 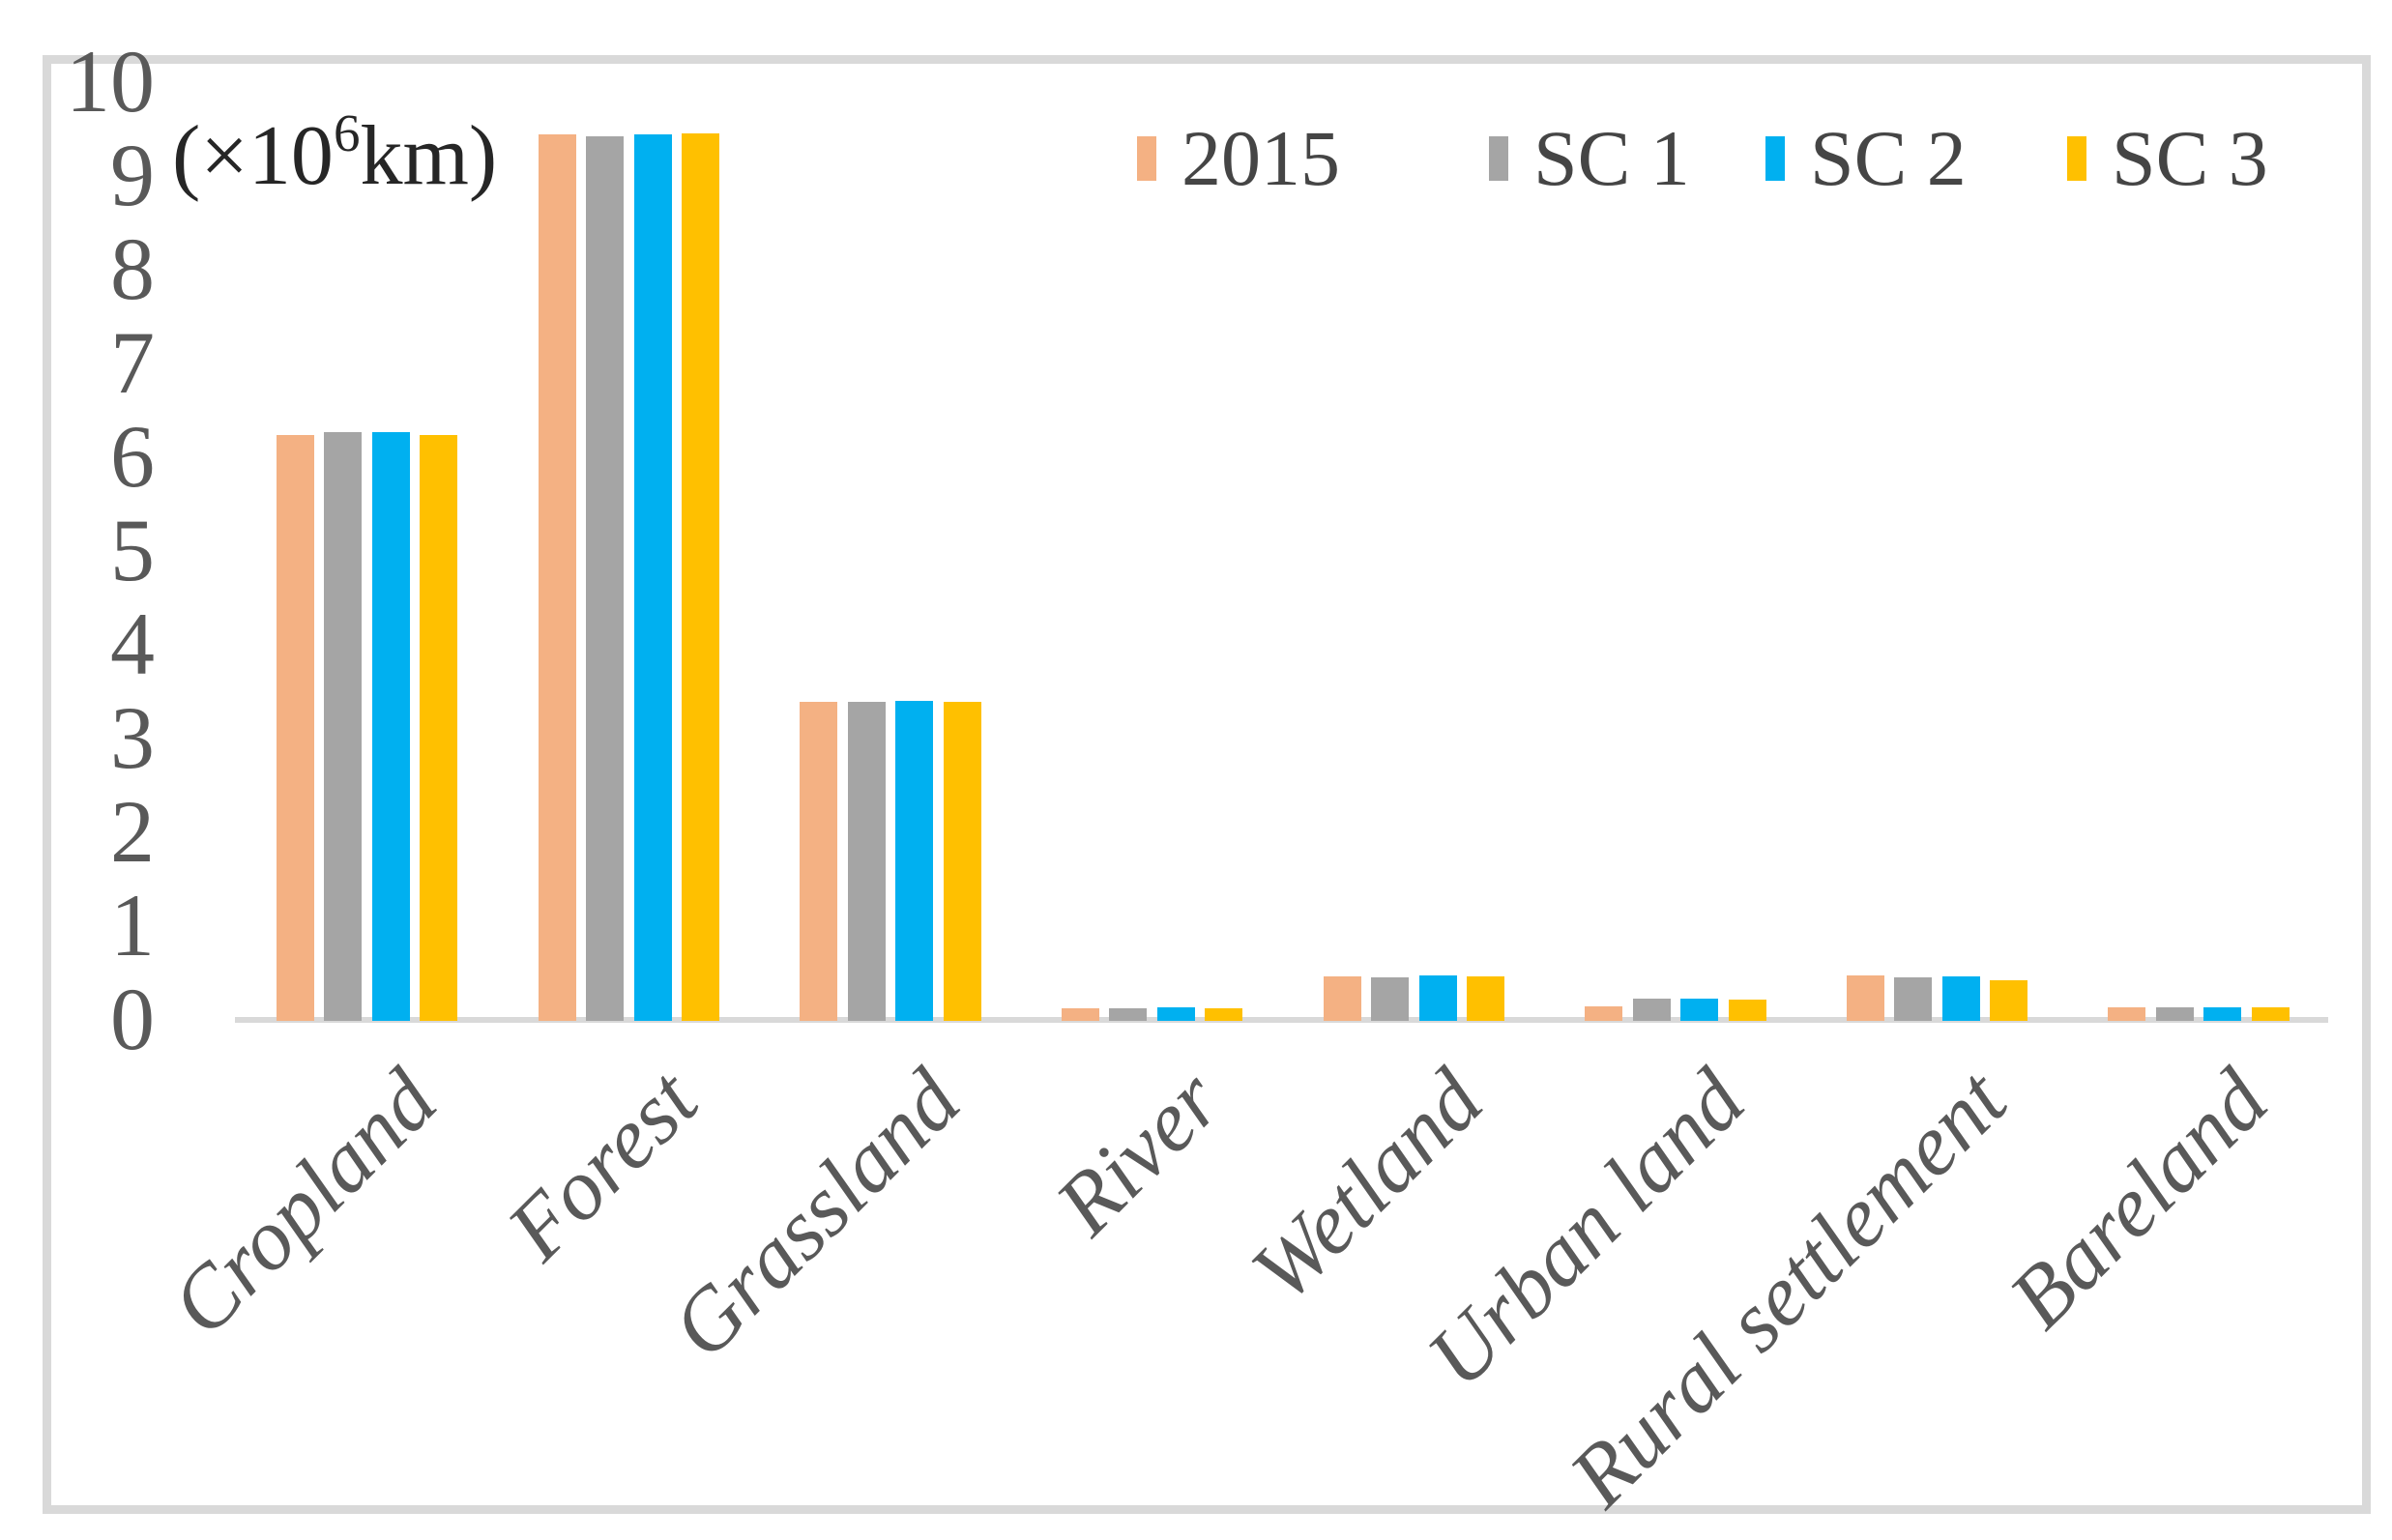 What do you see at coordinates (132, 1019) in the screenshot?
I see `y-tick-label-0: 0` at bounding box center [132, 1019].